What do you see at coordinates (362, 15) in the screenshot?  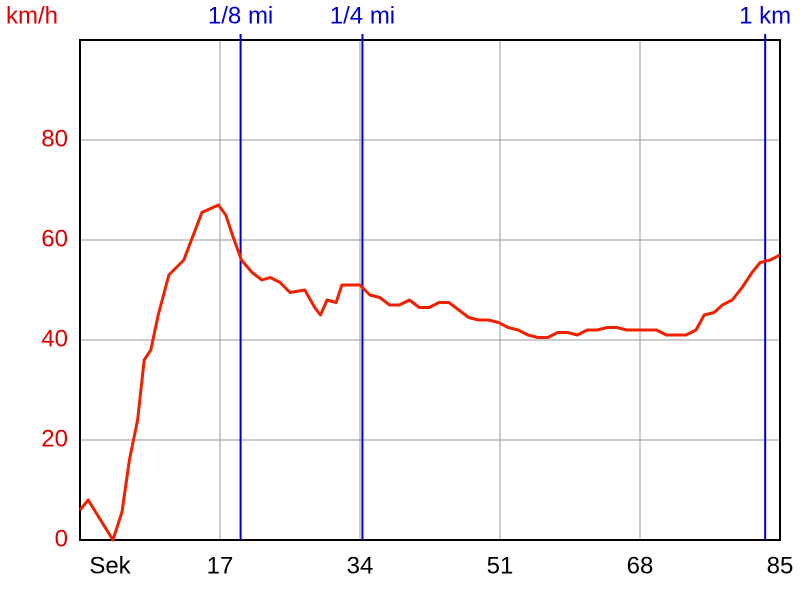 I see `distance-label: 1/4 mi` at bounding box center [362, 15].